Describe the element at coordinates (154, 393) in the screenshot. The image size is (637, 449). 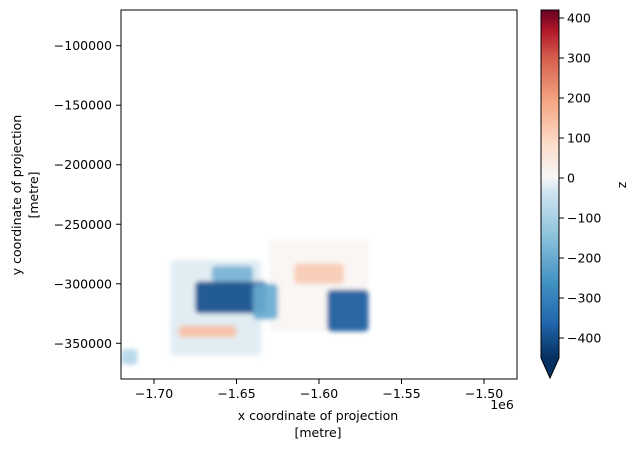
I see `x-tick-label: −1.70` at that location.